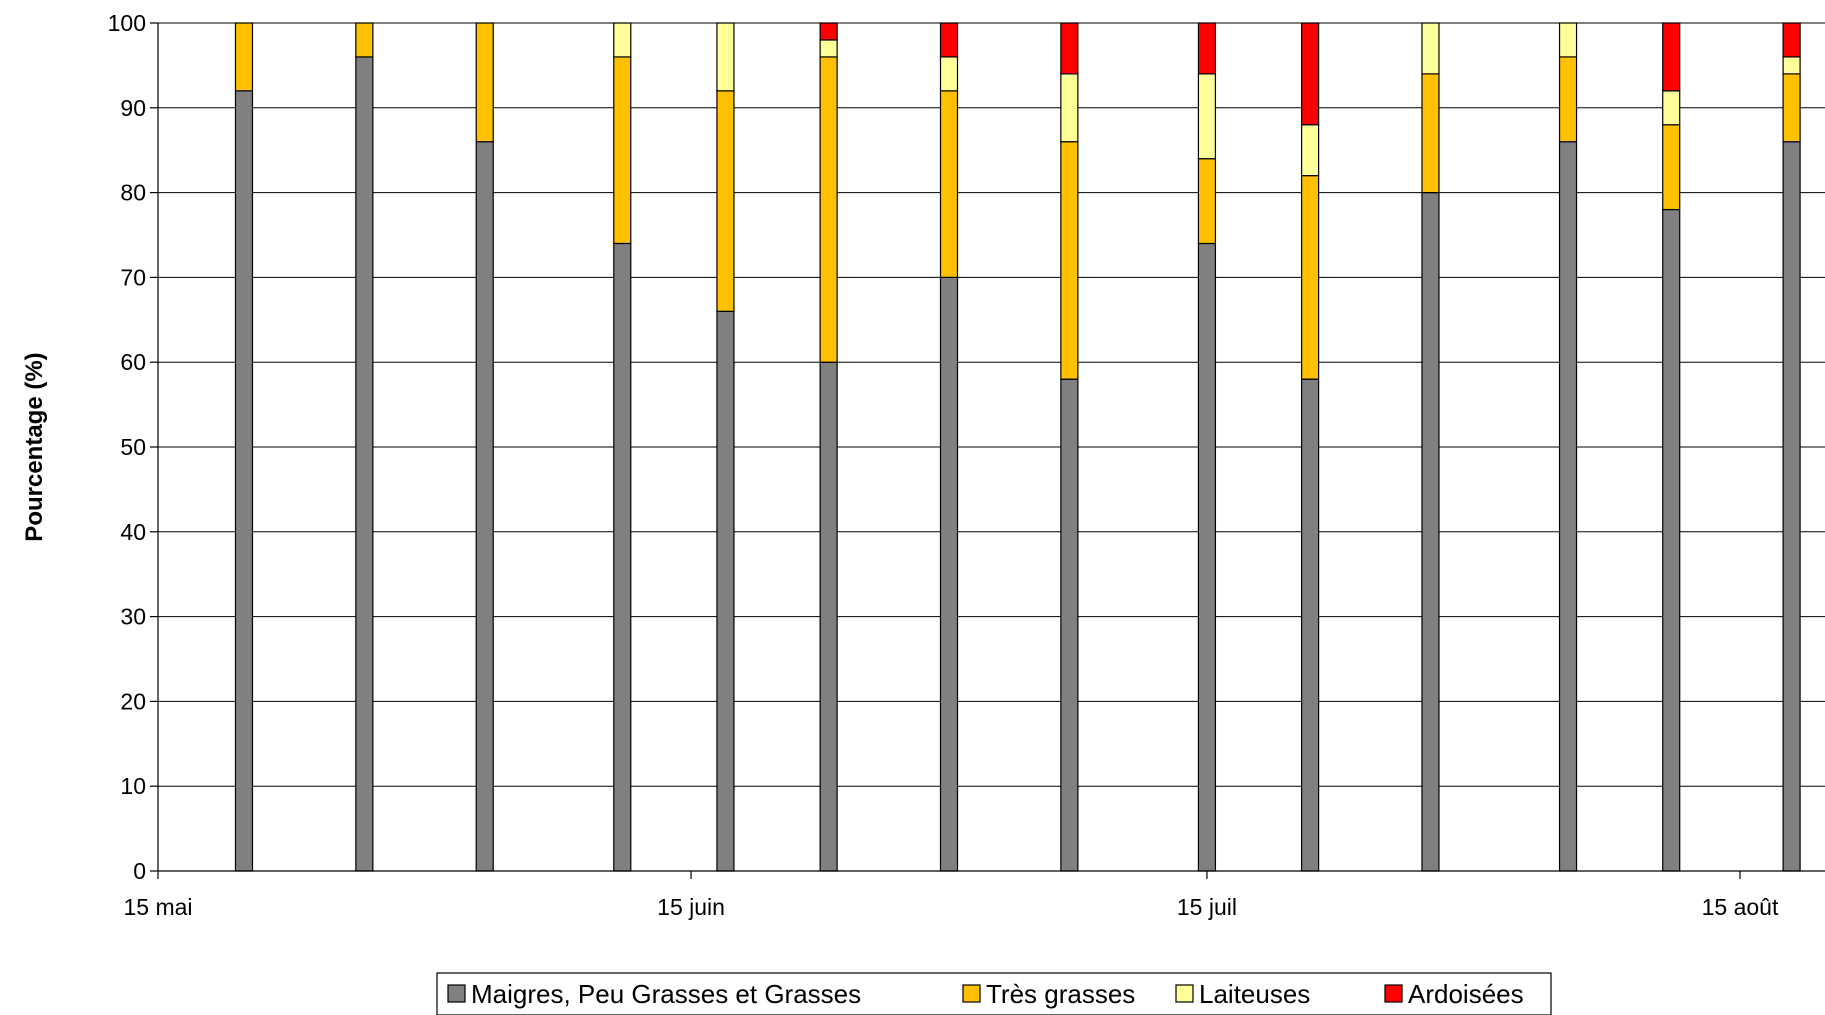 The height and width of the screenshot is (1015, 1825). Describe the element at coordinates (133, 532) in the screenshot. I see `y-tick-label: 40` at that location.